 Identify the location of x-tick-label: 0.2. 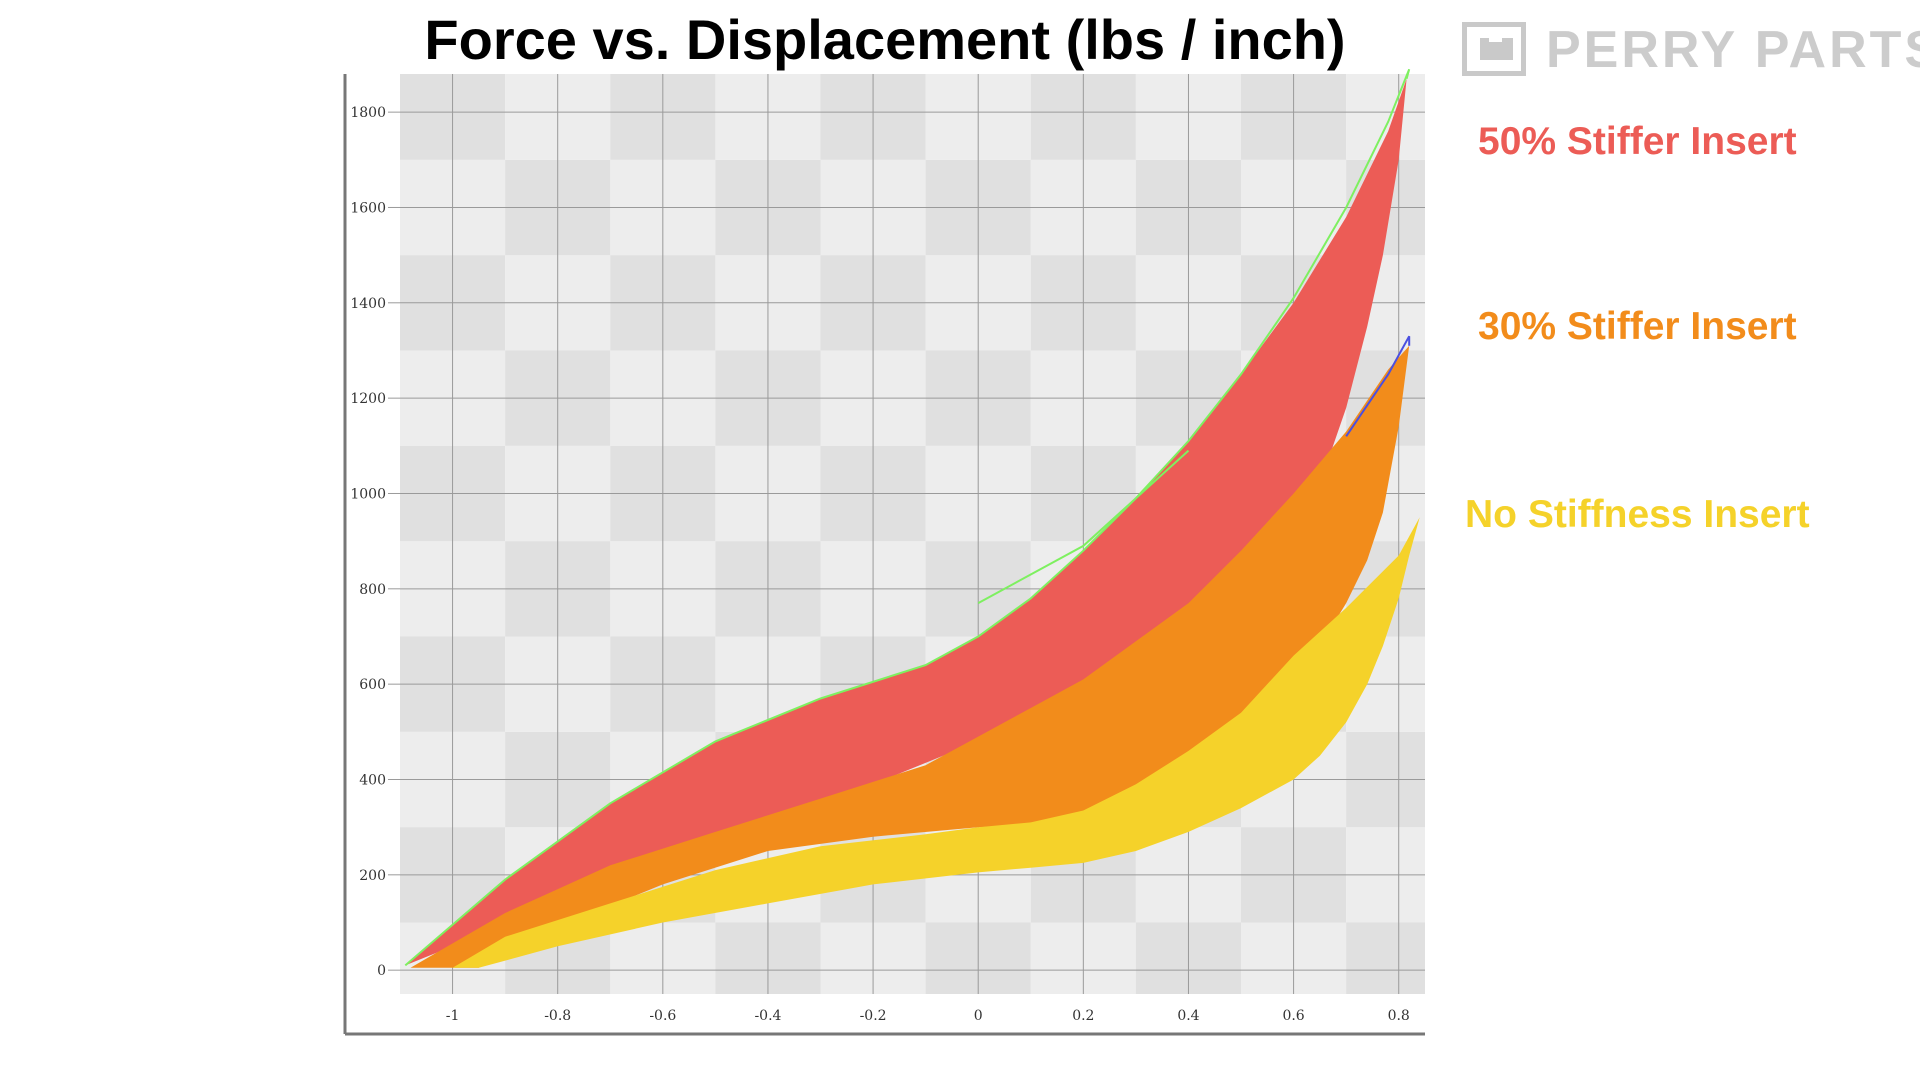
(1083, 1016).